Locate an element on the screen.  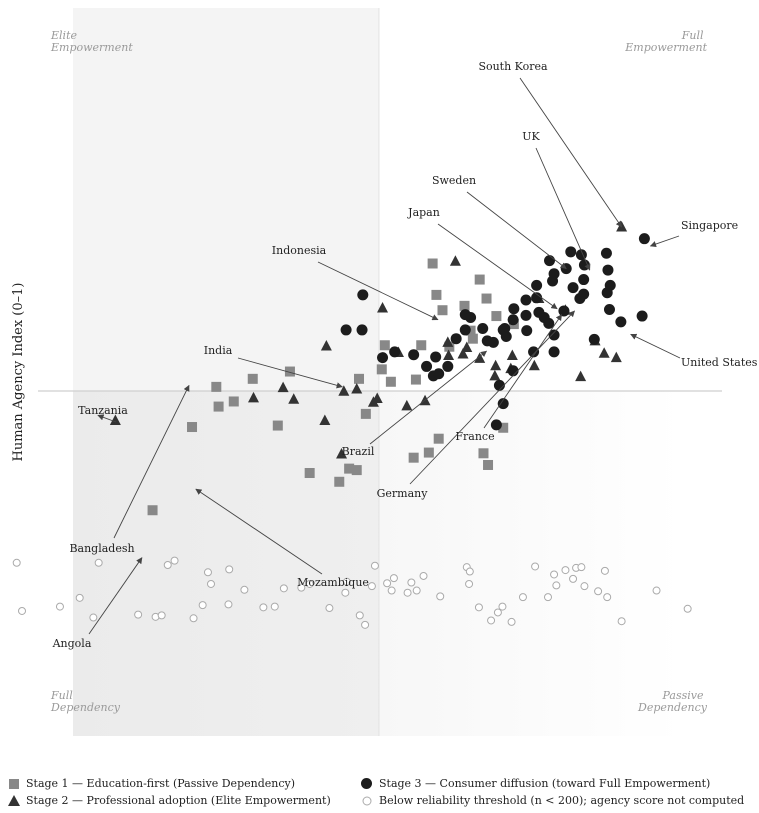
annotation-arrow-indonesia is located at coordinates (378, 291).